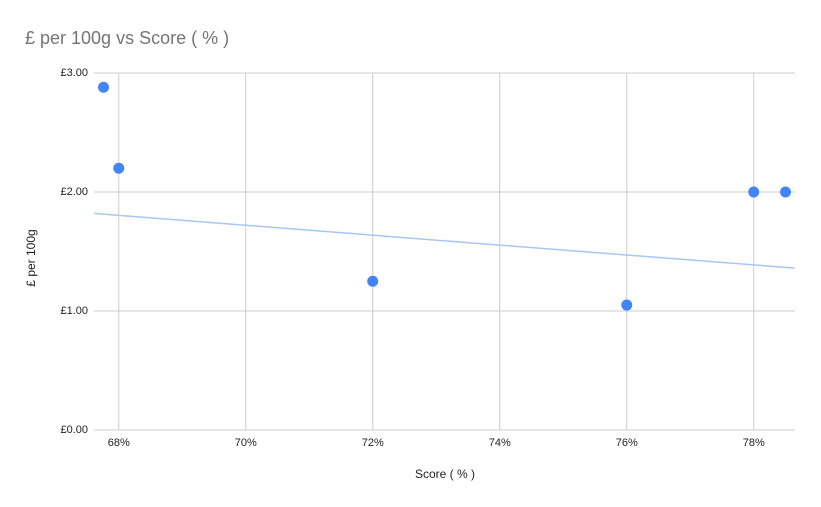  I want to click on x-tick-label: 74%, so click(500, 443).